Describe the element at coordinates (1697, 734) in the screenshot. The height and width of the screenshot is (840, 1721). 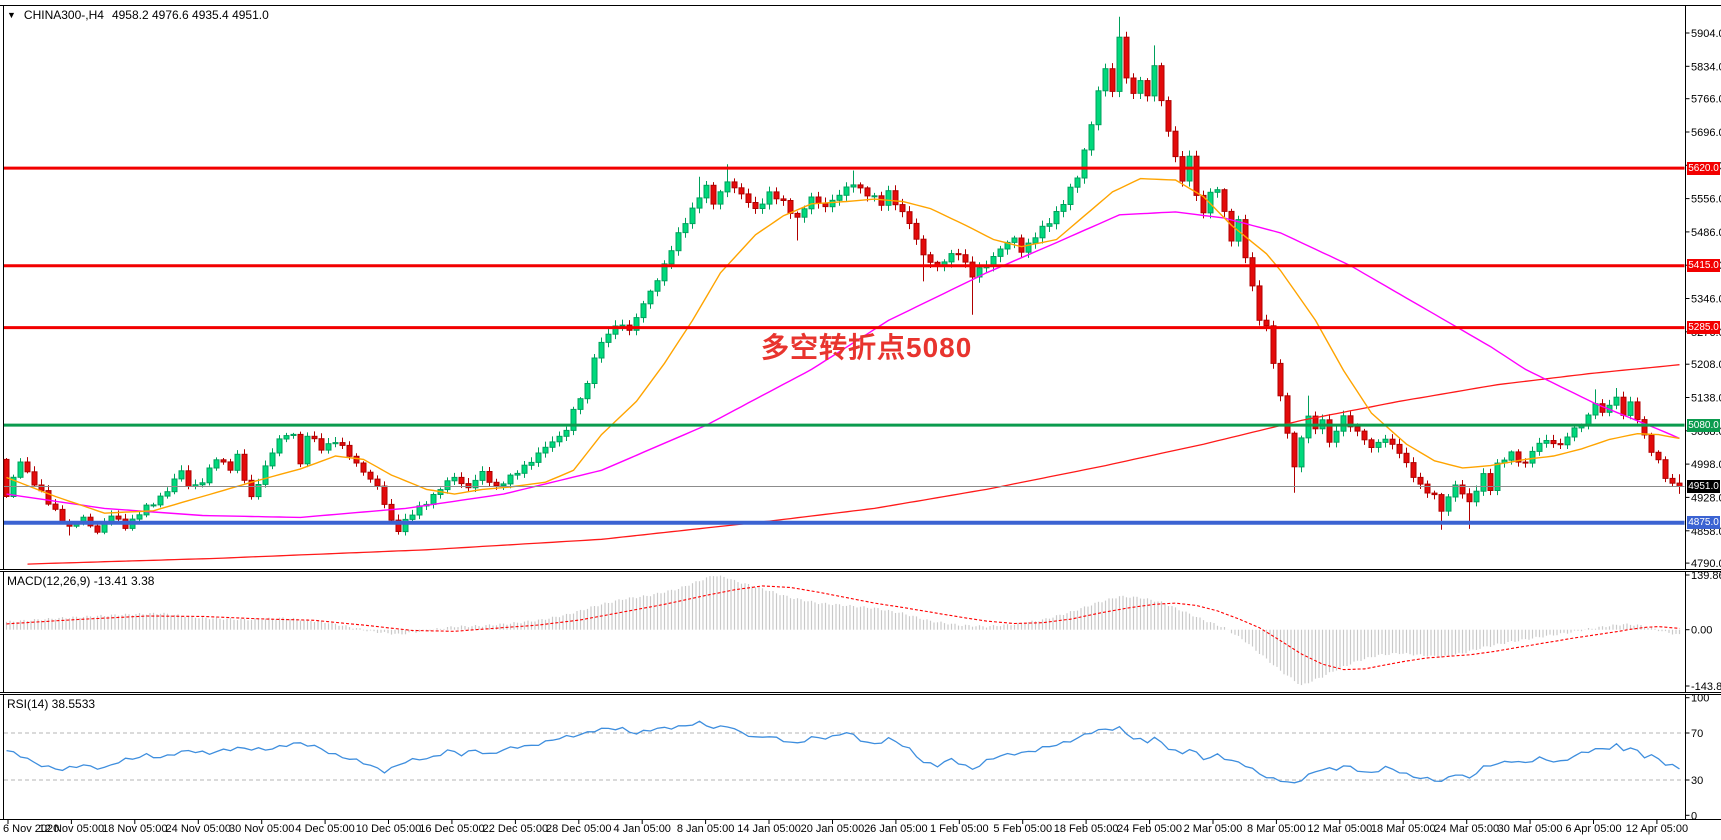
I see `svg-text: 70` at that location.